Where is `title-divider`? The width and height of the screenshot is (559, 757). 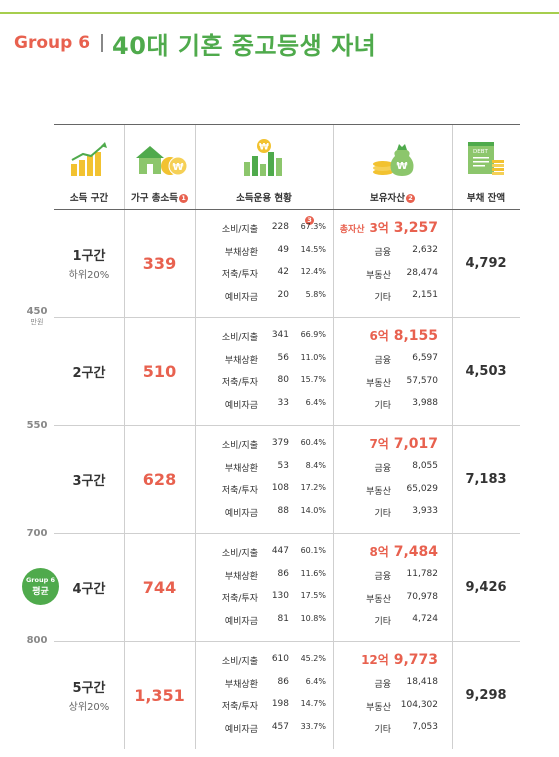 title-divider is located at coordinates (102, 43).